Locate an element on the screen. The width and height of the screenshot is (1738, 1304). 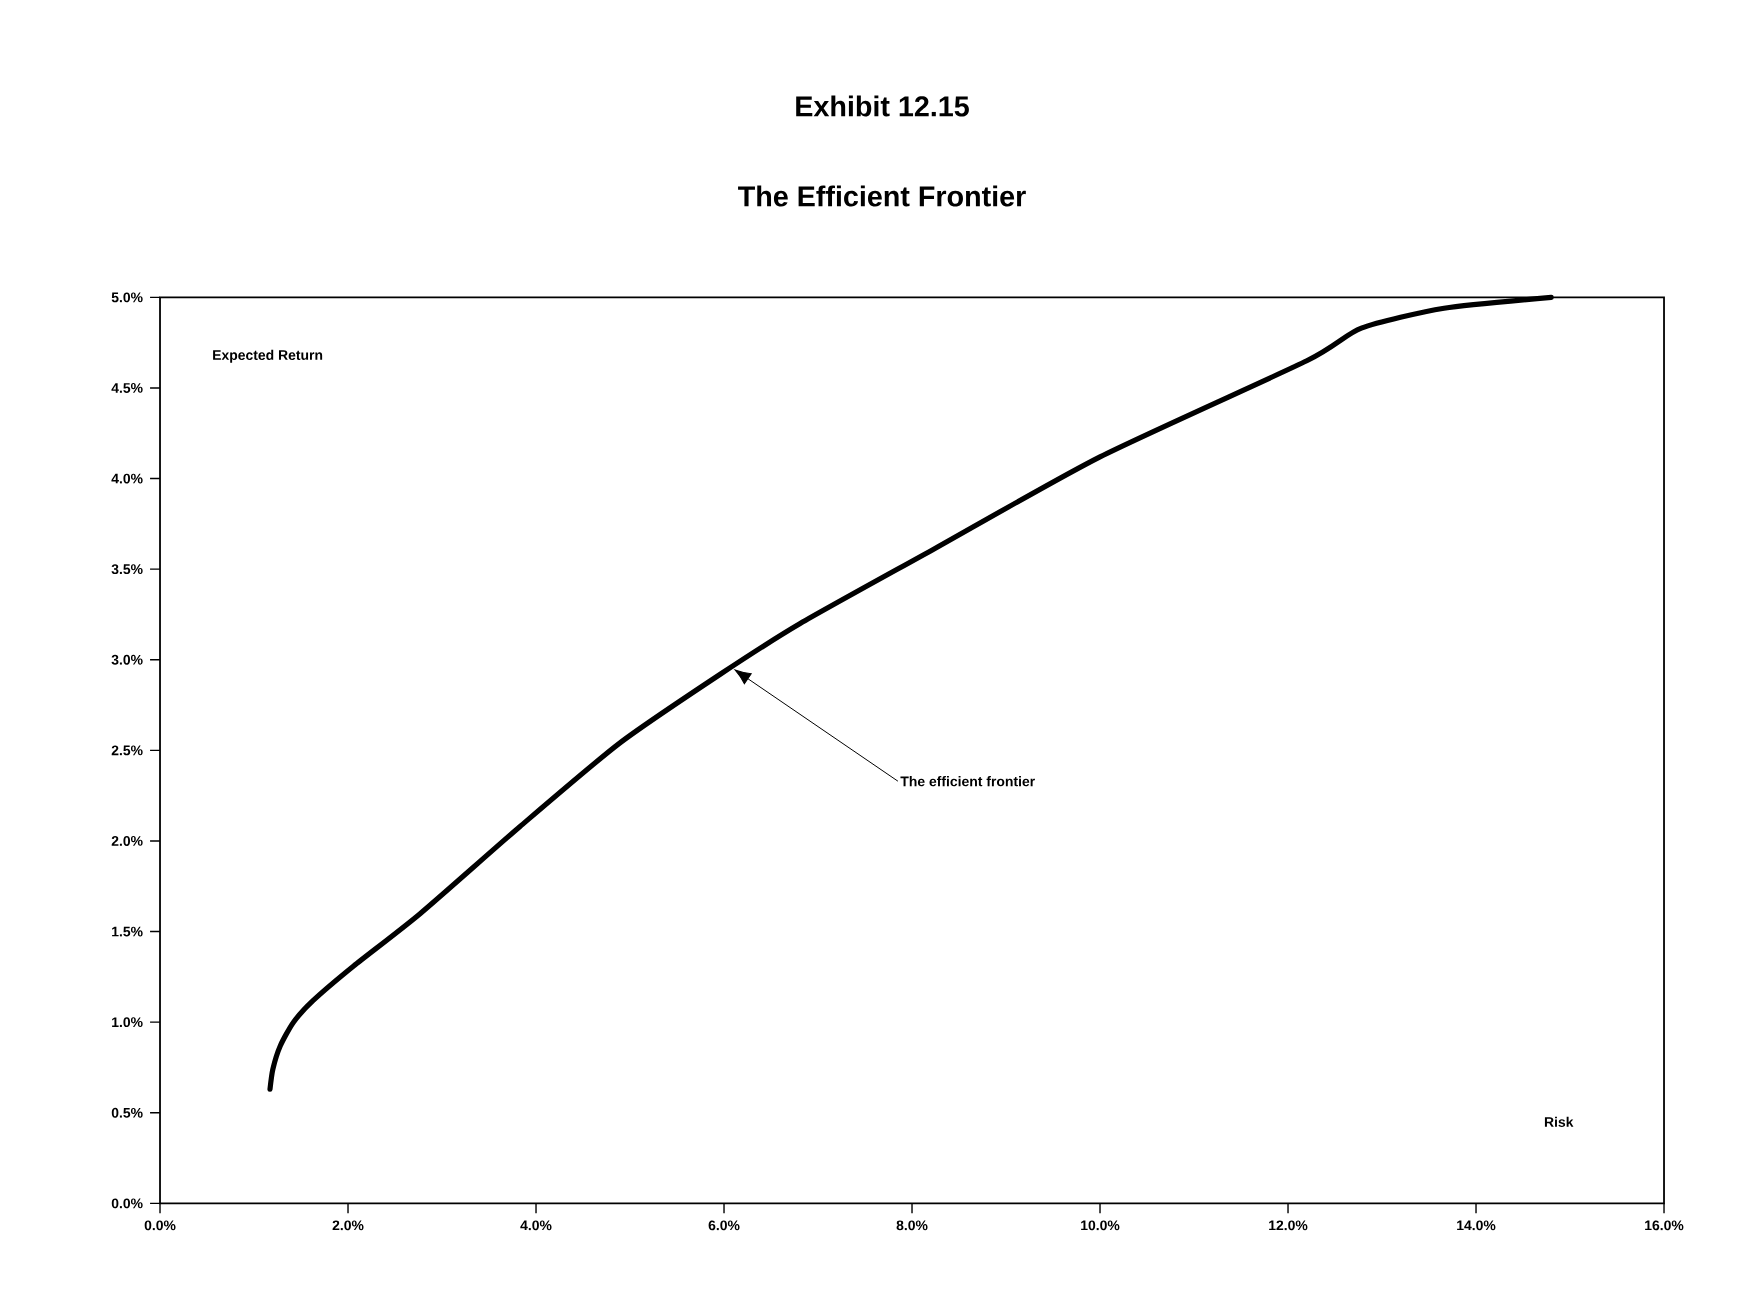
chart-subtitle: The Efficient Frontier is located at coordinates (882, 196).